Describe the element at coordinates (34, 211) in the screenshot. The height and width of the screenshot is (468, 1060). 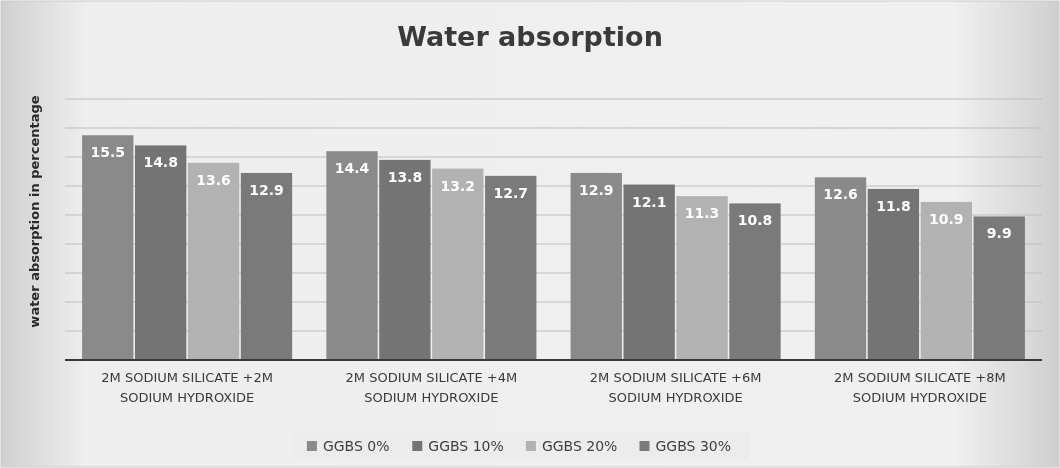
I see `y-axis-title: water absorption in percentage` at that location.